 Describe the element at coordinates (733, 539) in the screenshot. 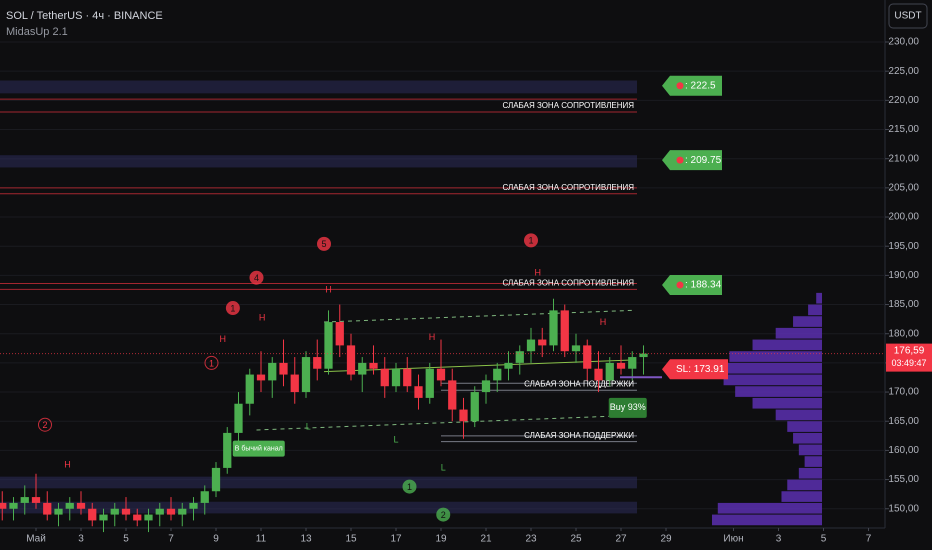

I see `x-tick-label: Июн` at that location.